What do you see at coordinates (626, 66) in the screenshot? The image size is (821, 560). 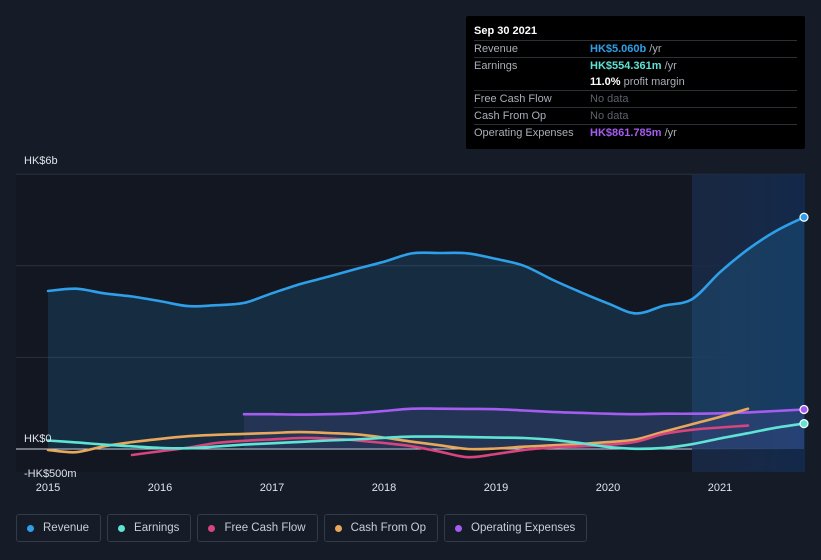 I see `tooltip-value-earnings: HK$554.361m` at bounding box center [626, 66].